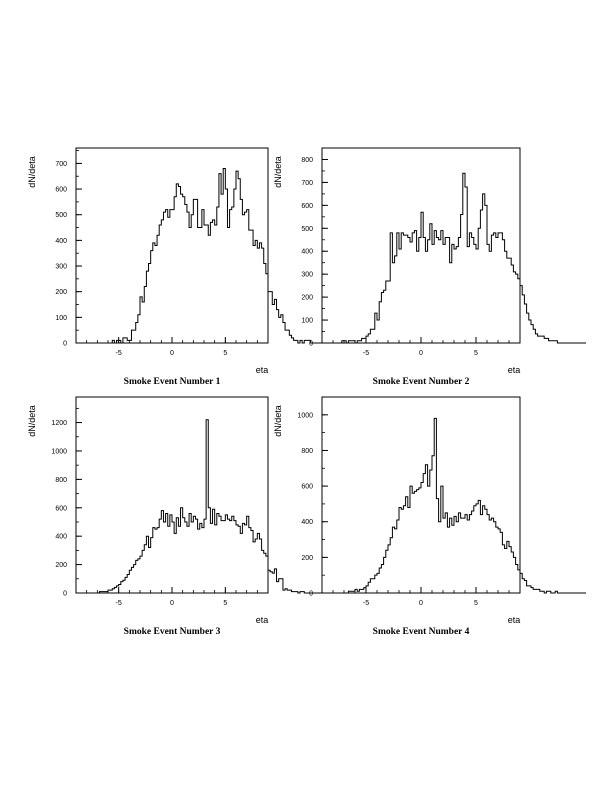 This screenshot has height=792, width=612. I want to click on chart-title: Smoke Event Number 1, so click(172, 382).